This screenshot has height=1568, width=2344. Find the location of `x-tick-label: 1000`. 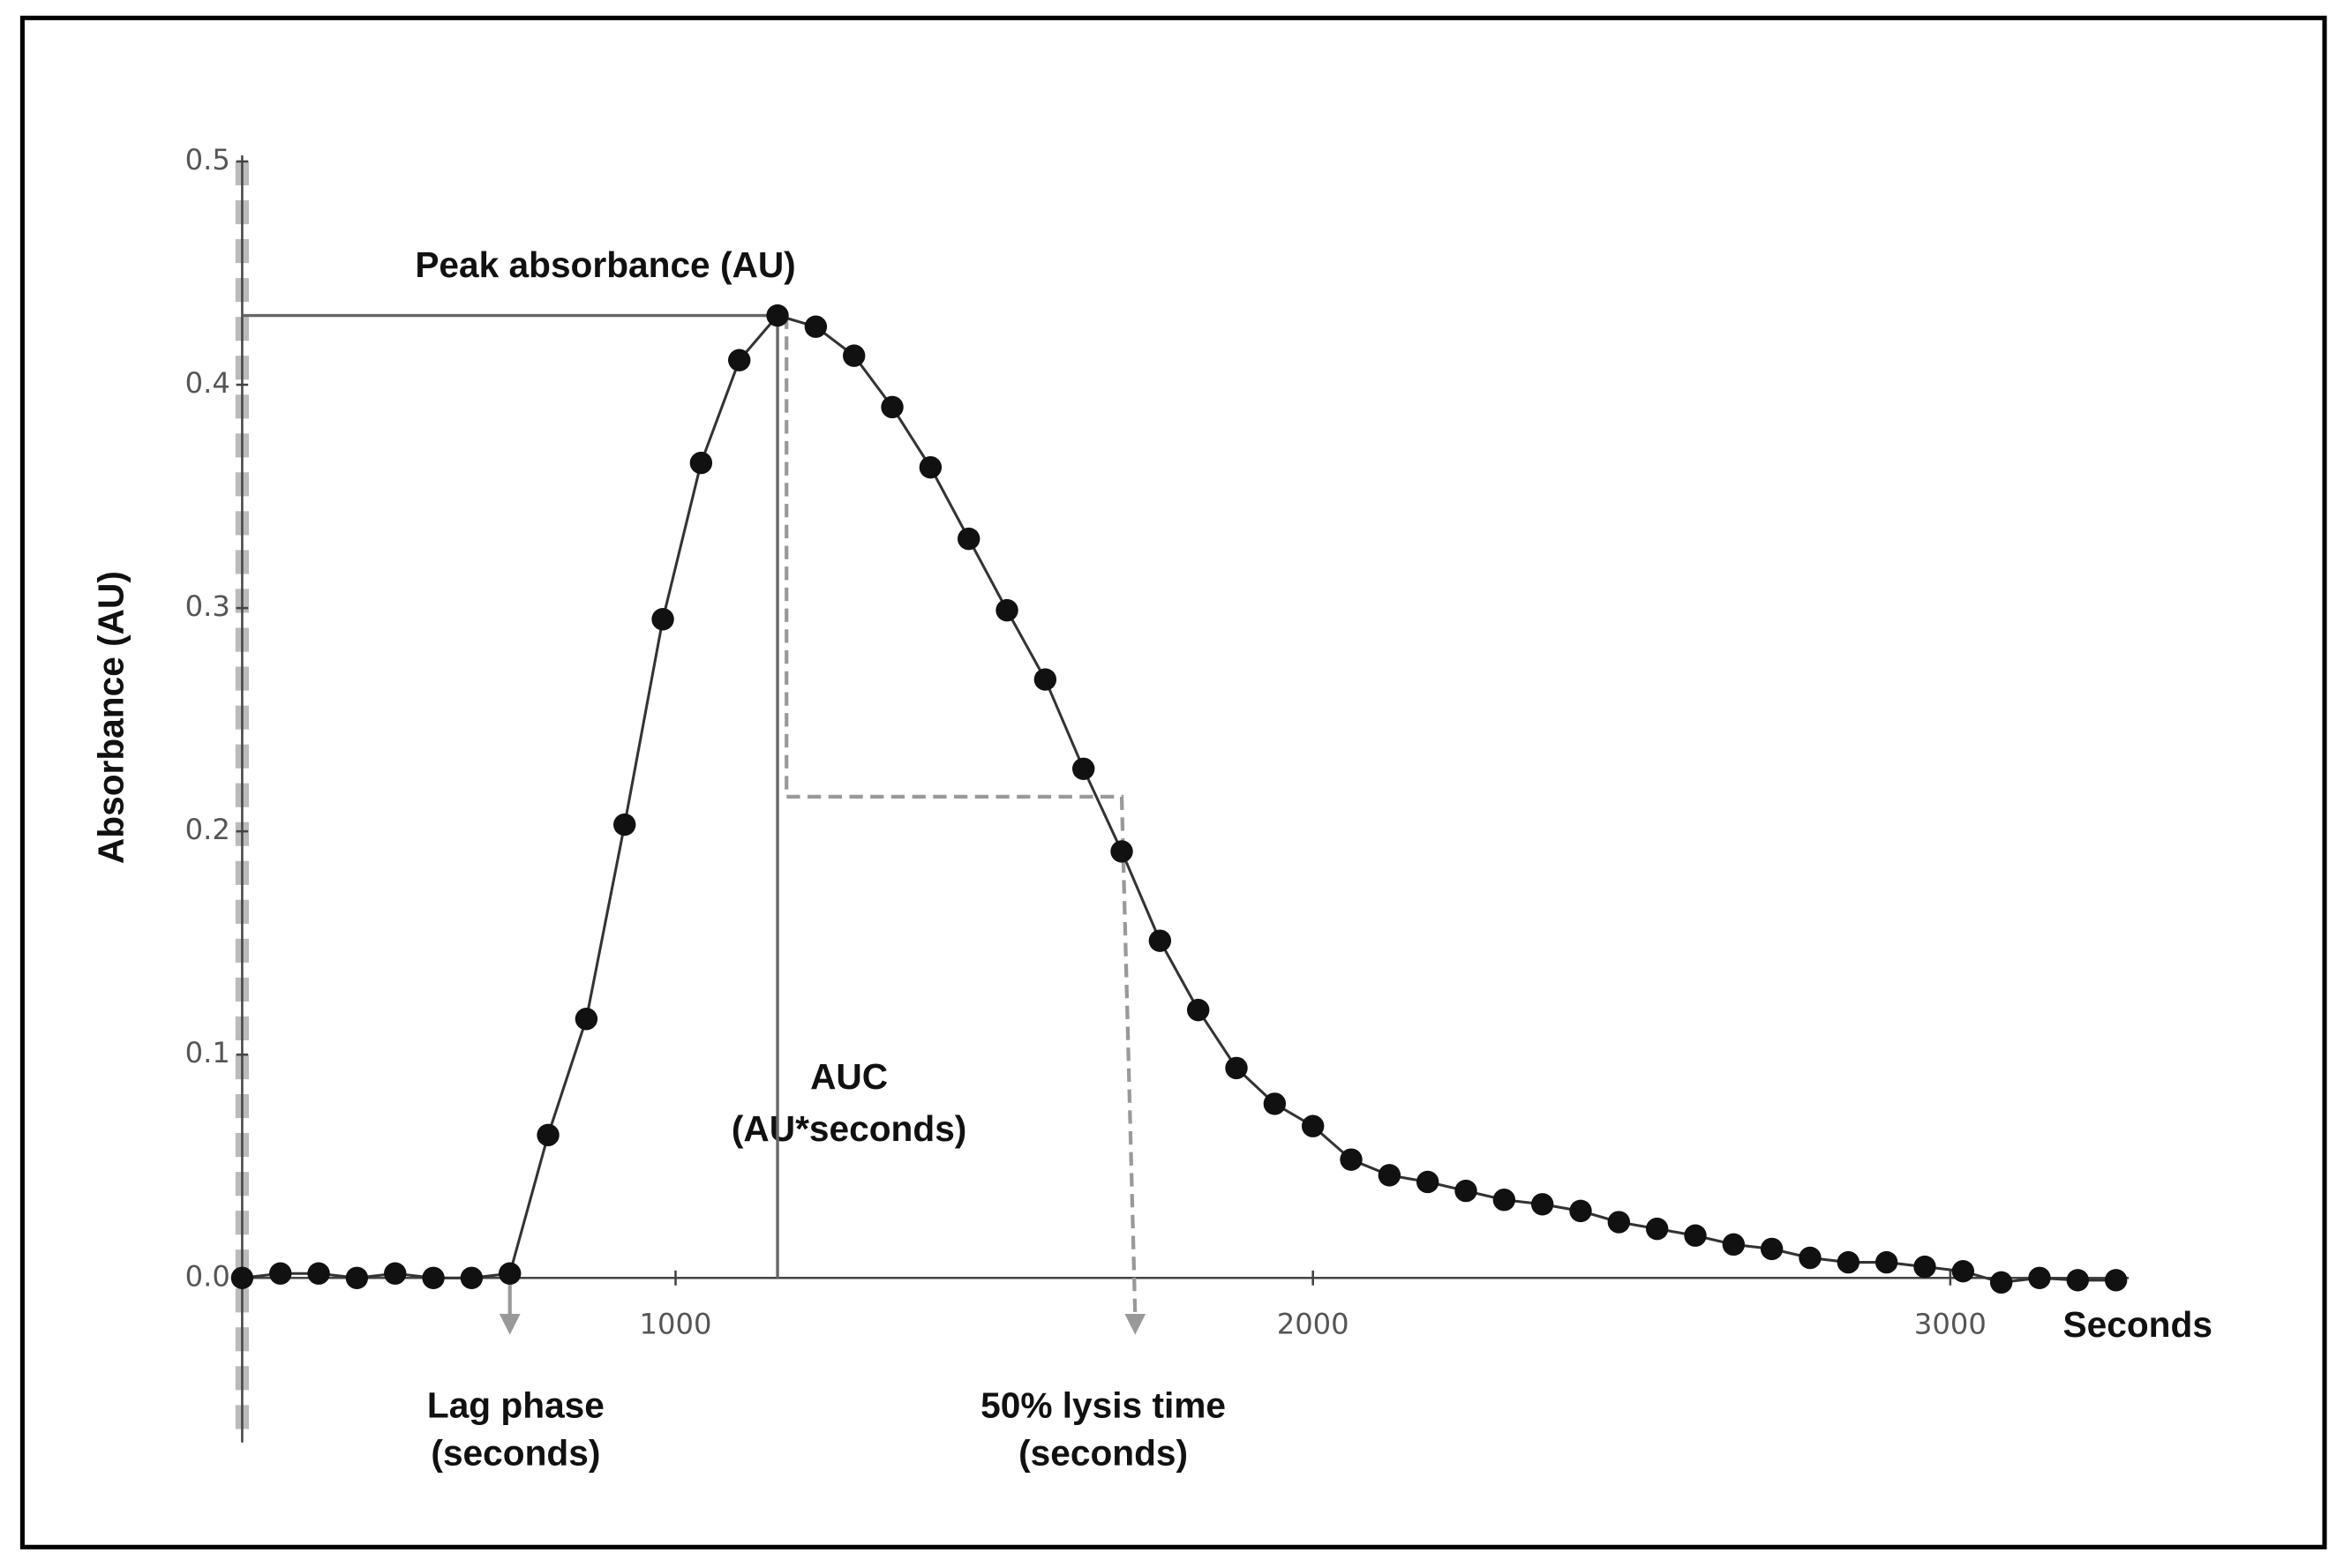

x-tick-label: 1000 is located at coordinates (676, 1323).